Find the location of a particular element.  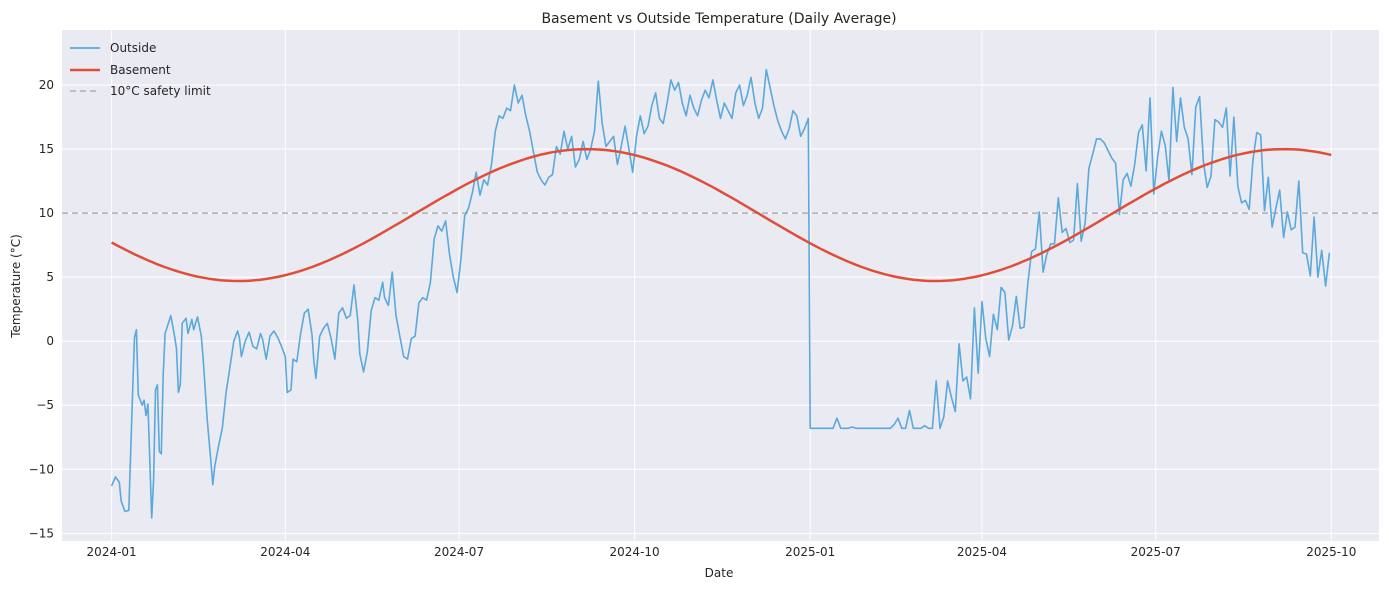

y-tick-label: −15 is located at coordinates (41, 533).